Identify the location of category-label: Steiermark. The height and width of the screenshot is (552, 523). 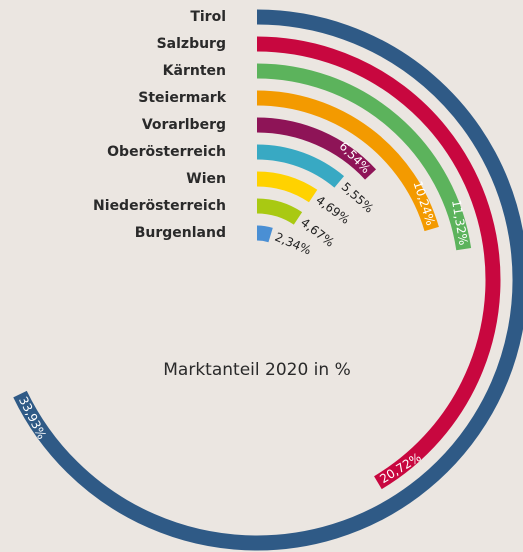
(182, 98).